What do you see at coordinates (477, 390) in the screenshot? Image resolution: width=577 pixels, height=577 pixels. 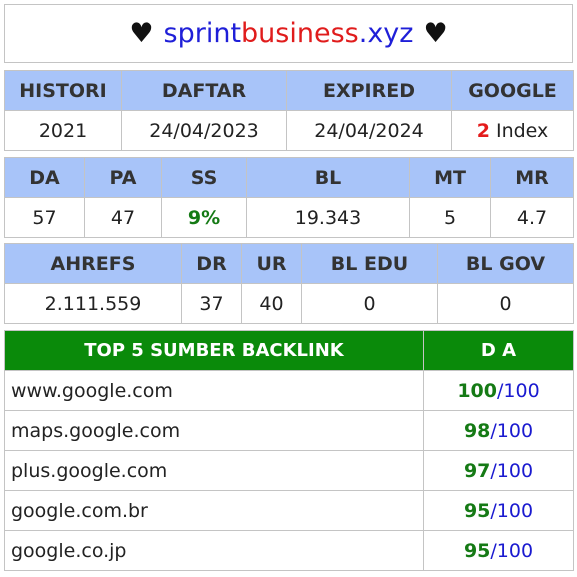 I see `backlink-da-value: 100` at bounding box center [477, 390].